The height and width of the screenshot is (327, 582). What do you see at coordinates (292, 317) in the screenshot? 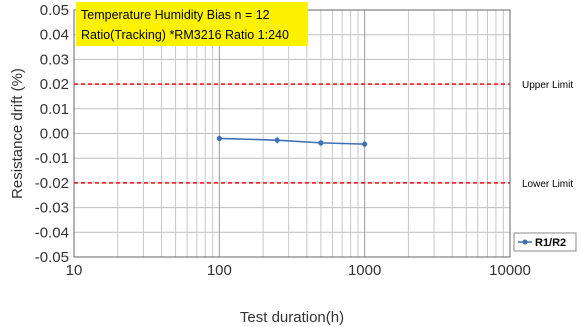
I see `x-axis-label: Test duration(h)` at bounding box center [292, 317].